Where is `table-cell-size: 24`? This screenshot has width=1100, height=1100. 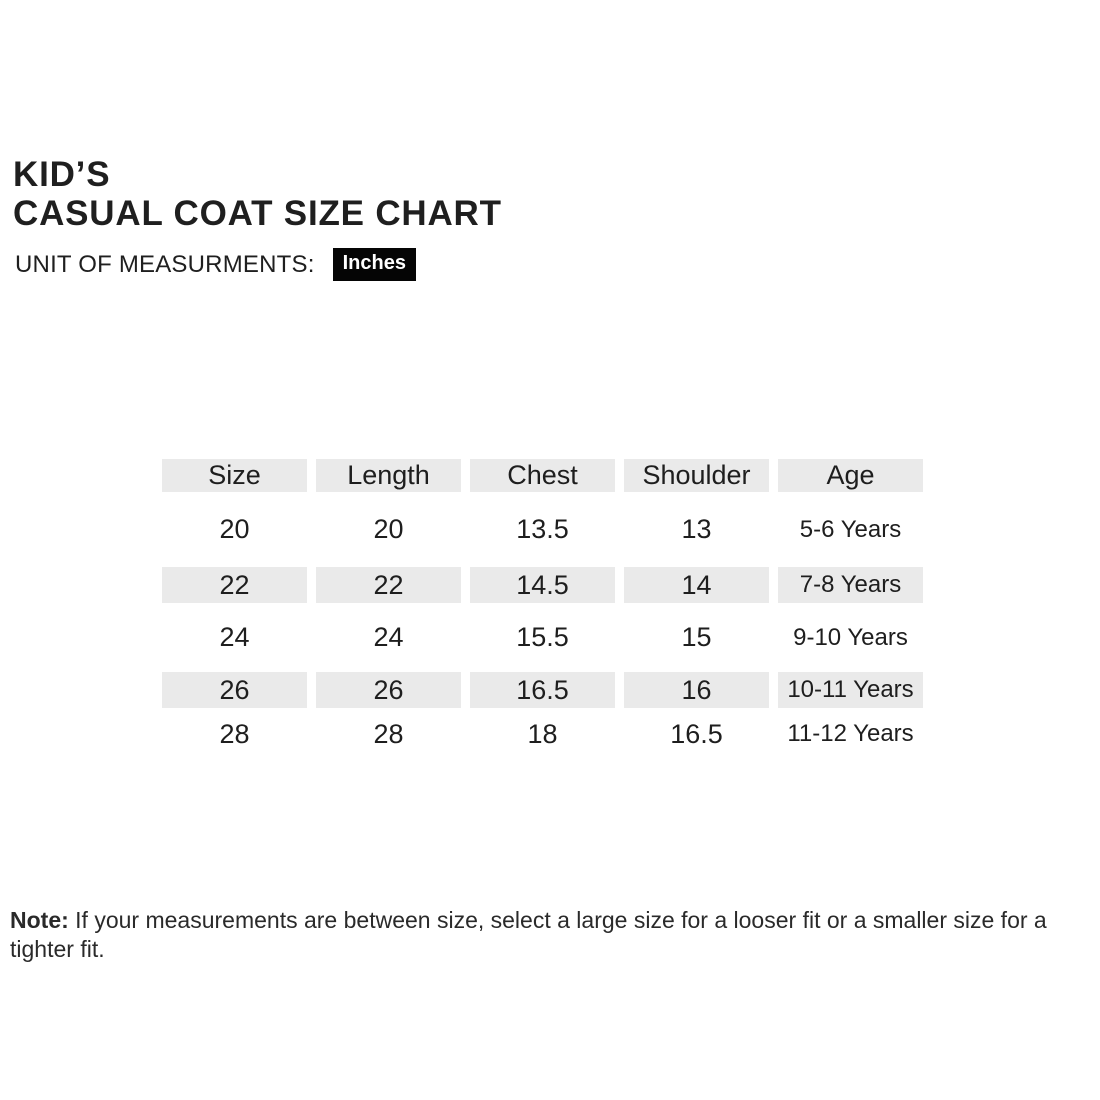
table-cell-size: 24 is located at coordinates (234, 637).